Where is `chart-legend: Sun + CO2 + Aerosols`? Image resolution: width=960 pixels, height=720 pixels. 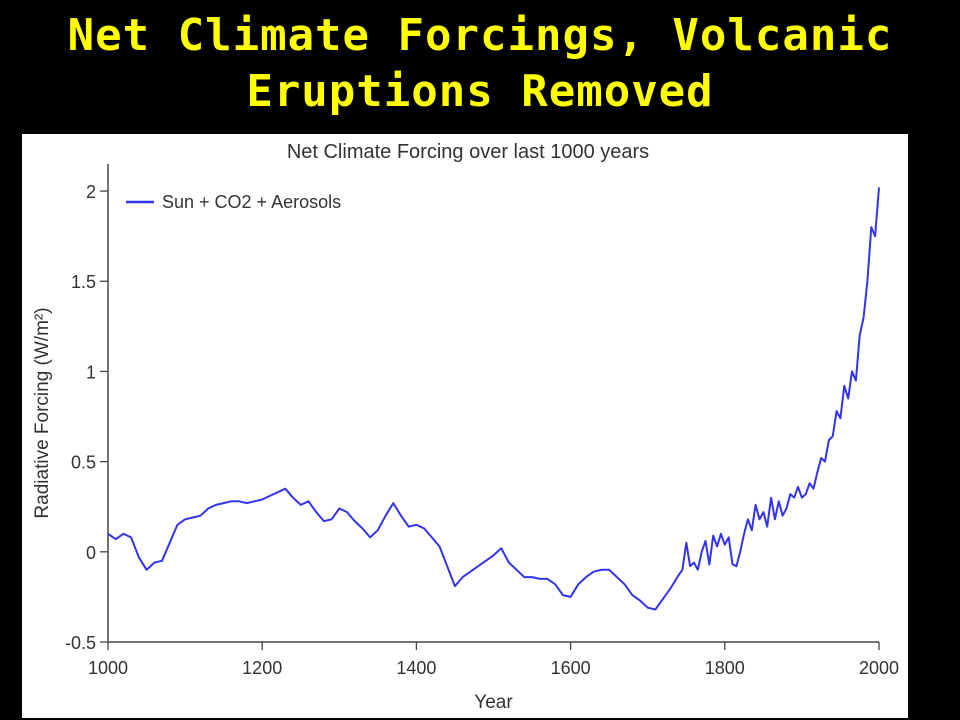
chart-legend: Sun + CO2 + Aerosols is located at coordinates (233, 202).